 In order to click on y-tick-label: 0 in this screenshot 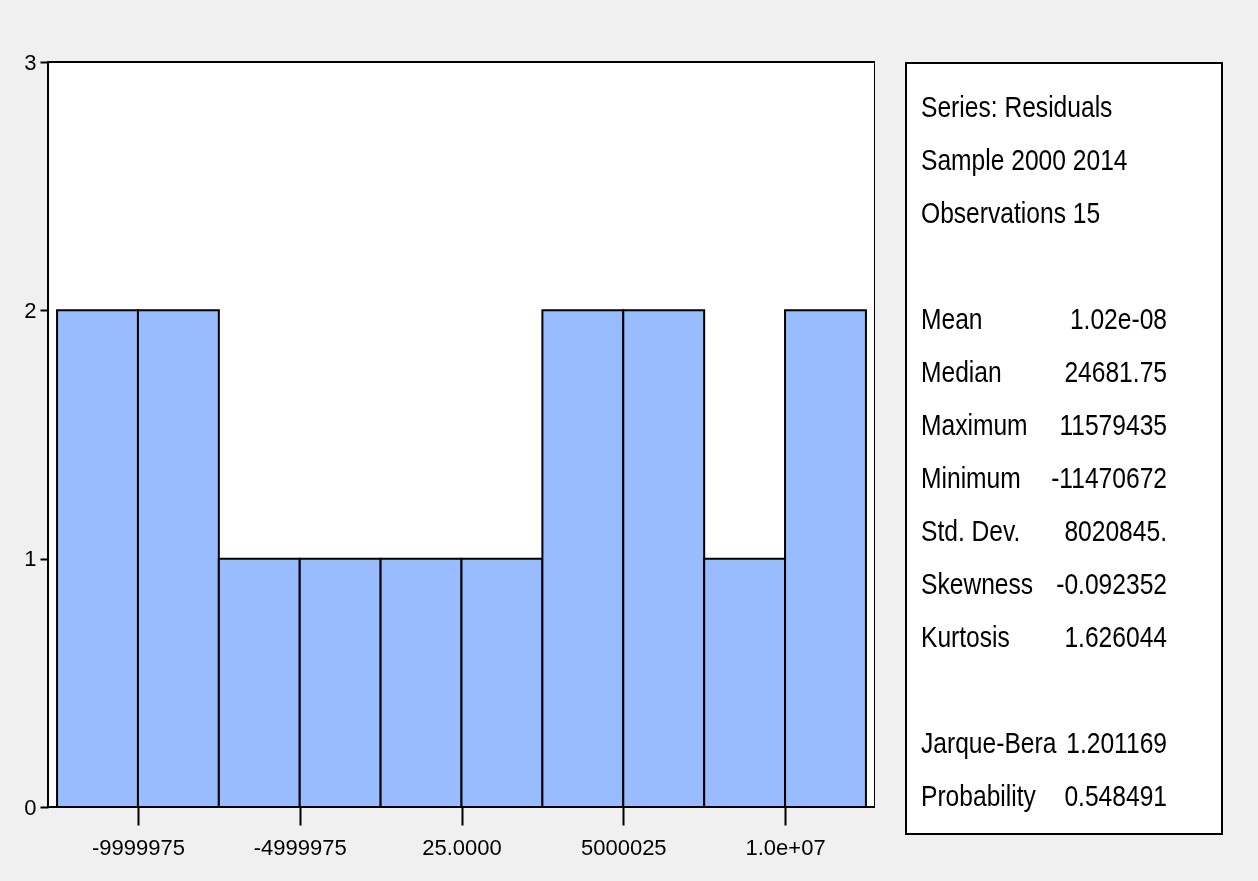, I will do `click(30, 807)`.